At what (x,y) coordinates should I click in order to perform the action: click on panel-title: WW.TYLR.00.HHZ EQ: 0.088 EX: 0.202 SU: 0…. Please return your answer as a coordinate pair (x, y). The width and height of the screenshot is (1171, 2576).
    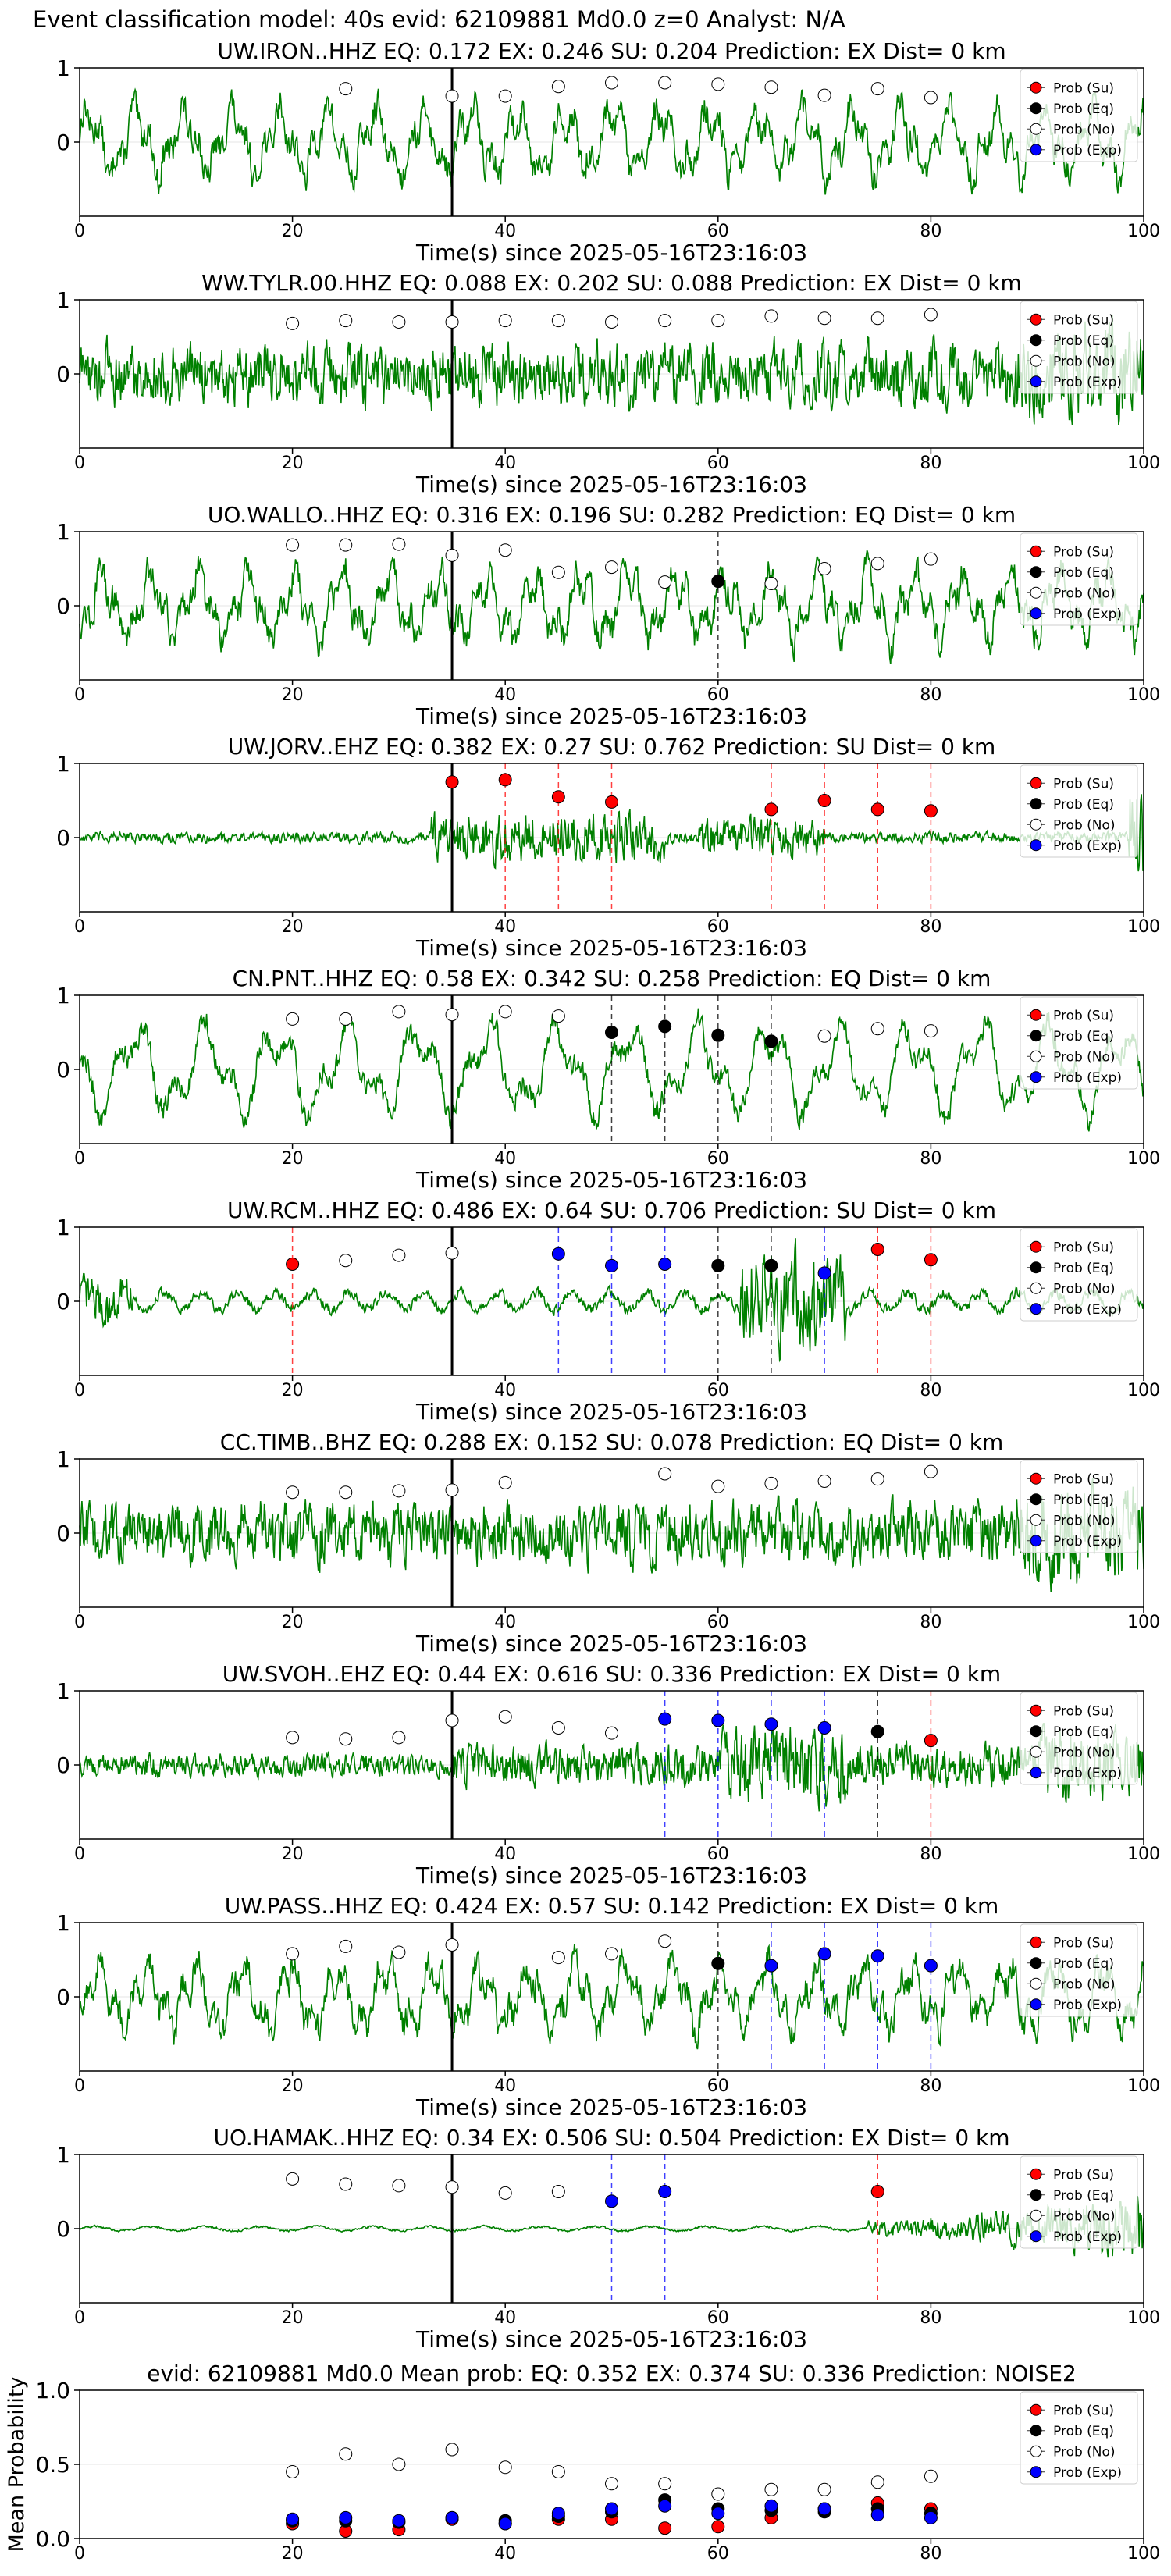
    Looking at the image, I should click on (611, 283).